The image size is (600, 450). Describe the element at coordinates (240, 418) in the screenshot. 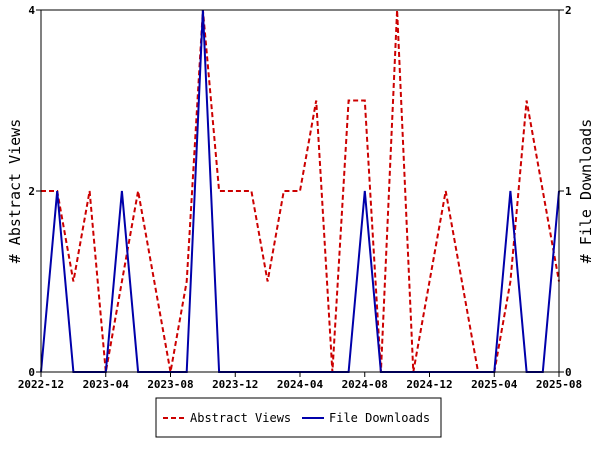

I see `legend-label-abstract-views: Abstract Views` at that location.